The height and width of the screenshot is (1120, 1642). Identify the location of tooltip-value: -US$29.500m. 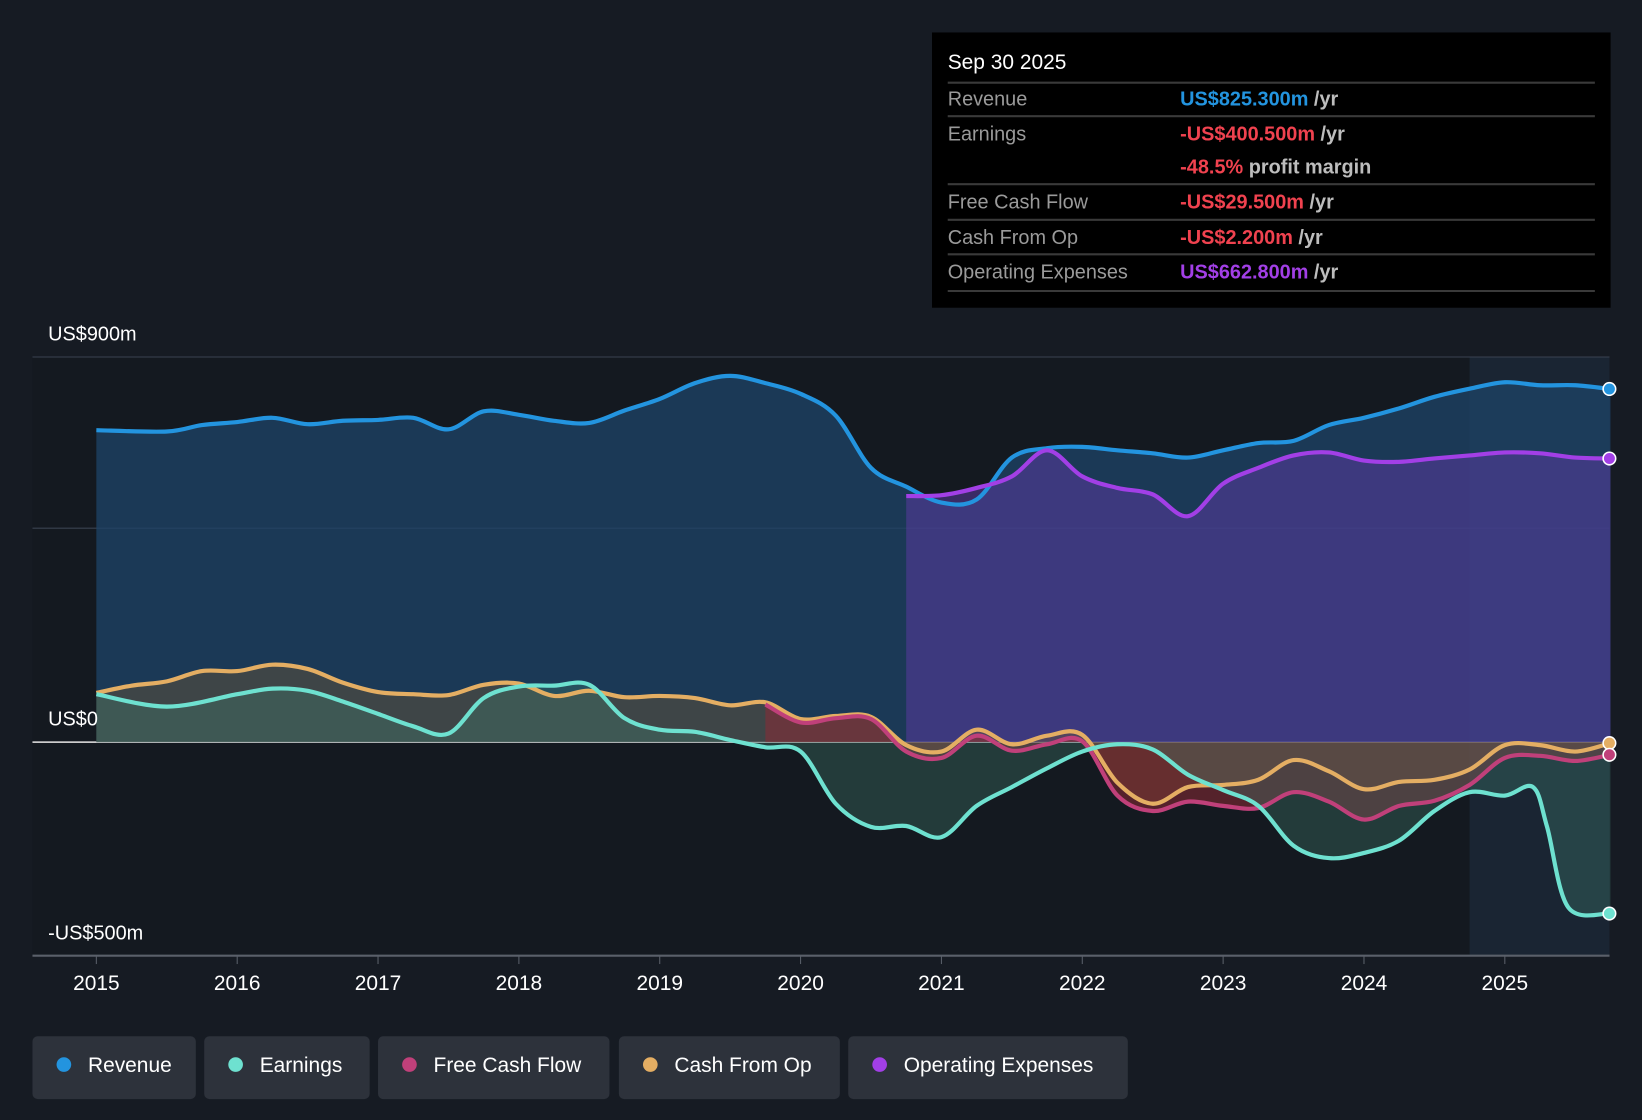
(1242, 202).